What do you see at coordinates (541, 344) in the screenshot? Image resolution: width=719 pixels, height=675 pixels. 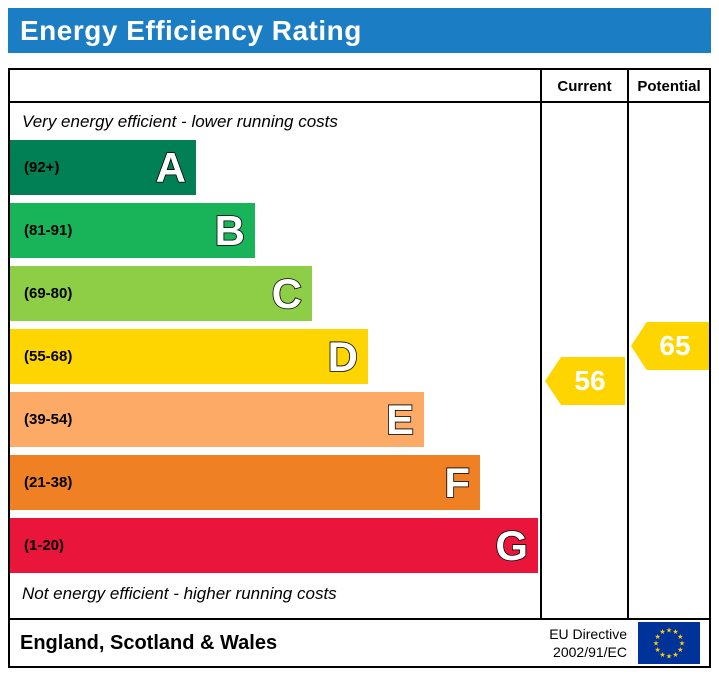 I see `current-column-divider` at bounding box center [541, 344].